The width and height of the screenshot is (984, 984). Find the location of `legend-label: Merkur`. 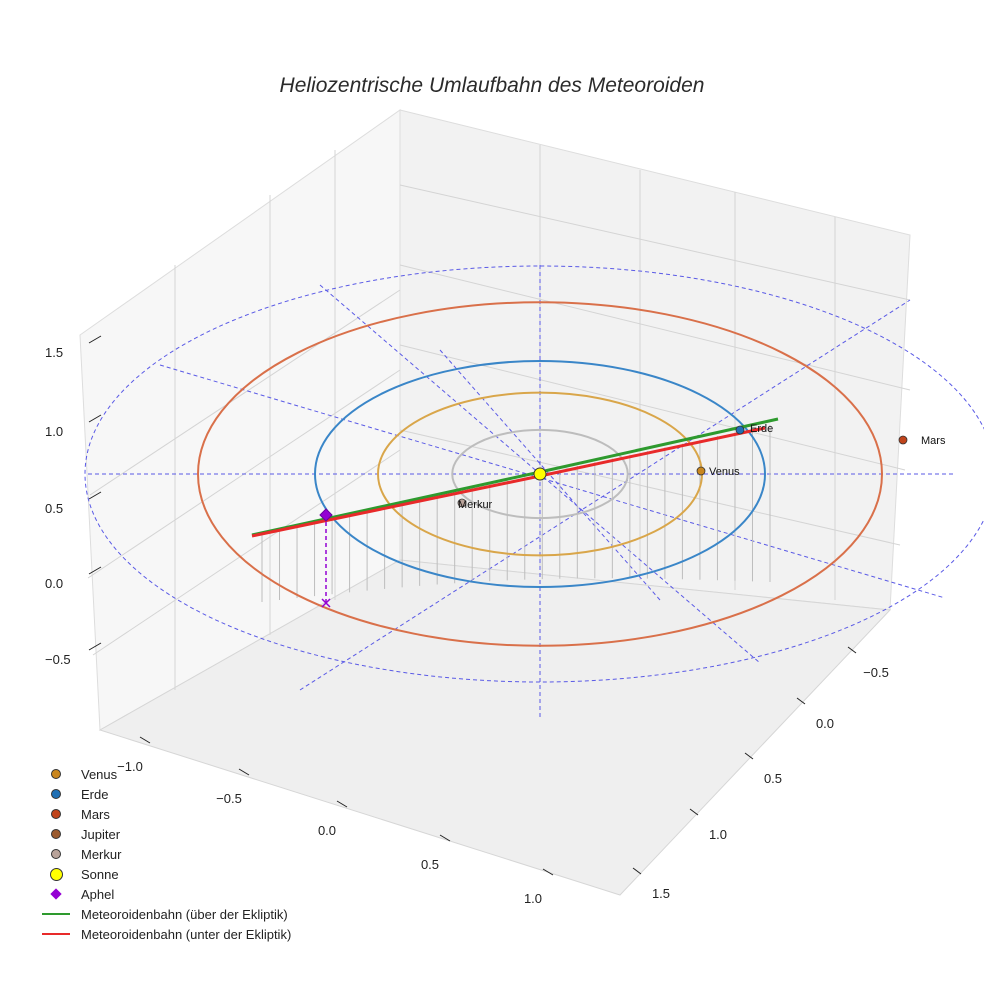

legend-label: Merkur is located at coordinates (101, 854).